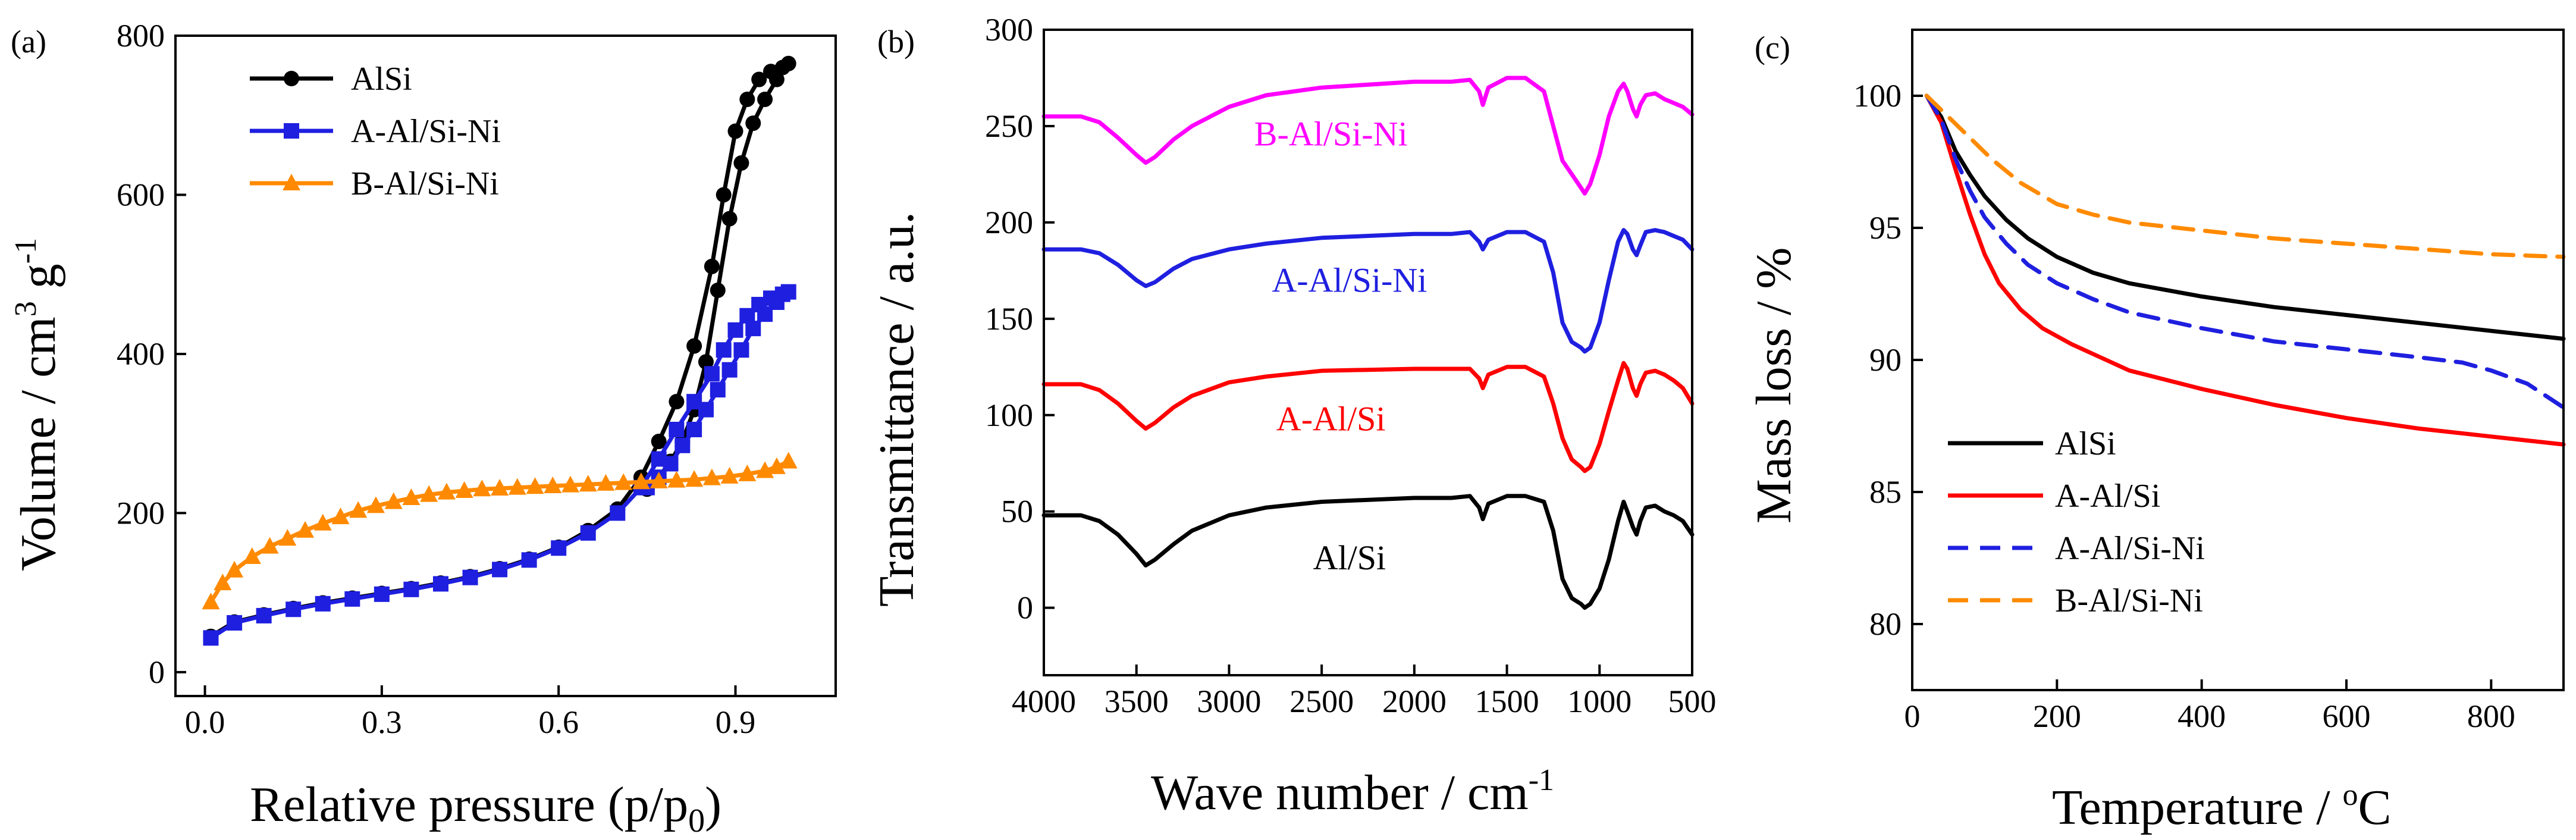  Describe the element at coordinates (736, 722) in the screenshot. I see `x-tick-label: 0.9` at that location.